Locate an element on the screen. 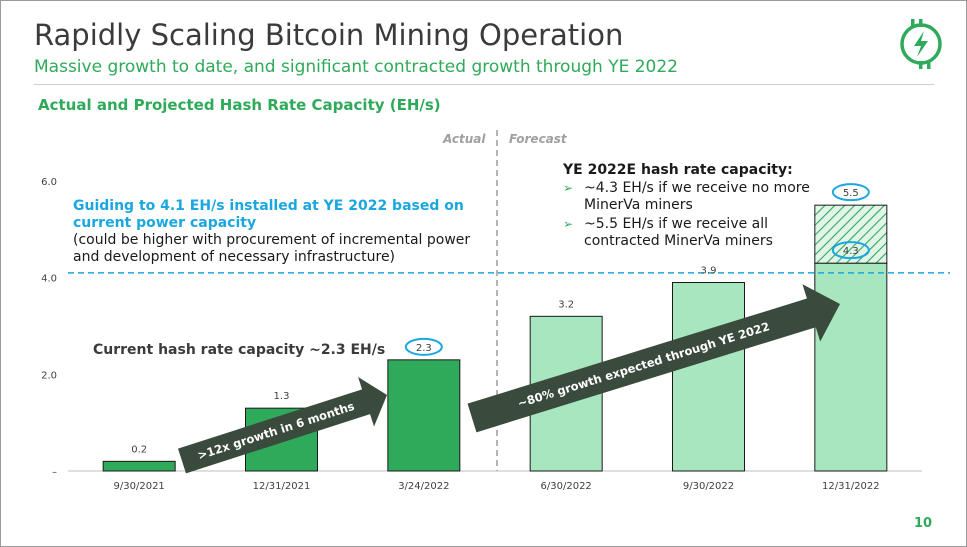 This screenshot has height=547, width=967. data-label: 1.3 is located at coordinates (282, 396).